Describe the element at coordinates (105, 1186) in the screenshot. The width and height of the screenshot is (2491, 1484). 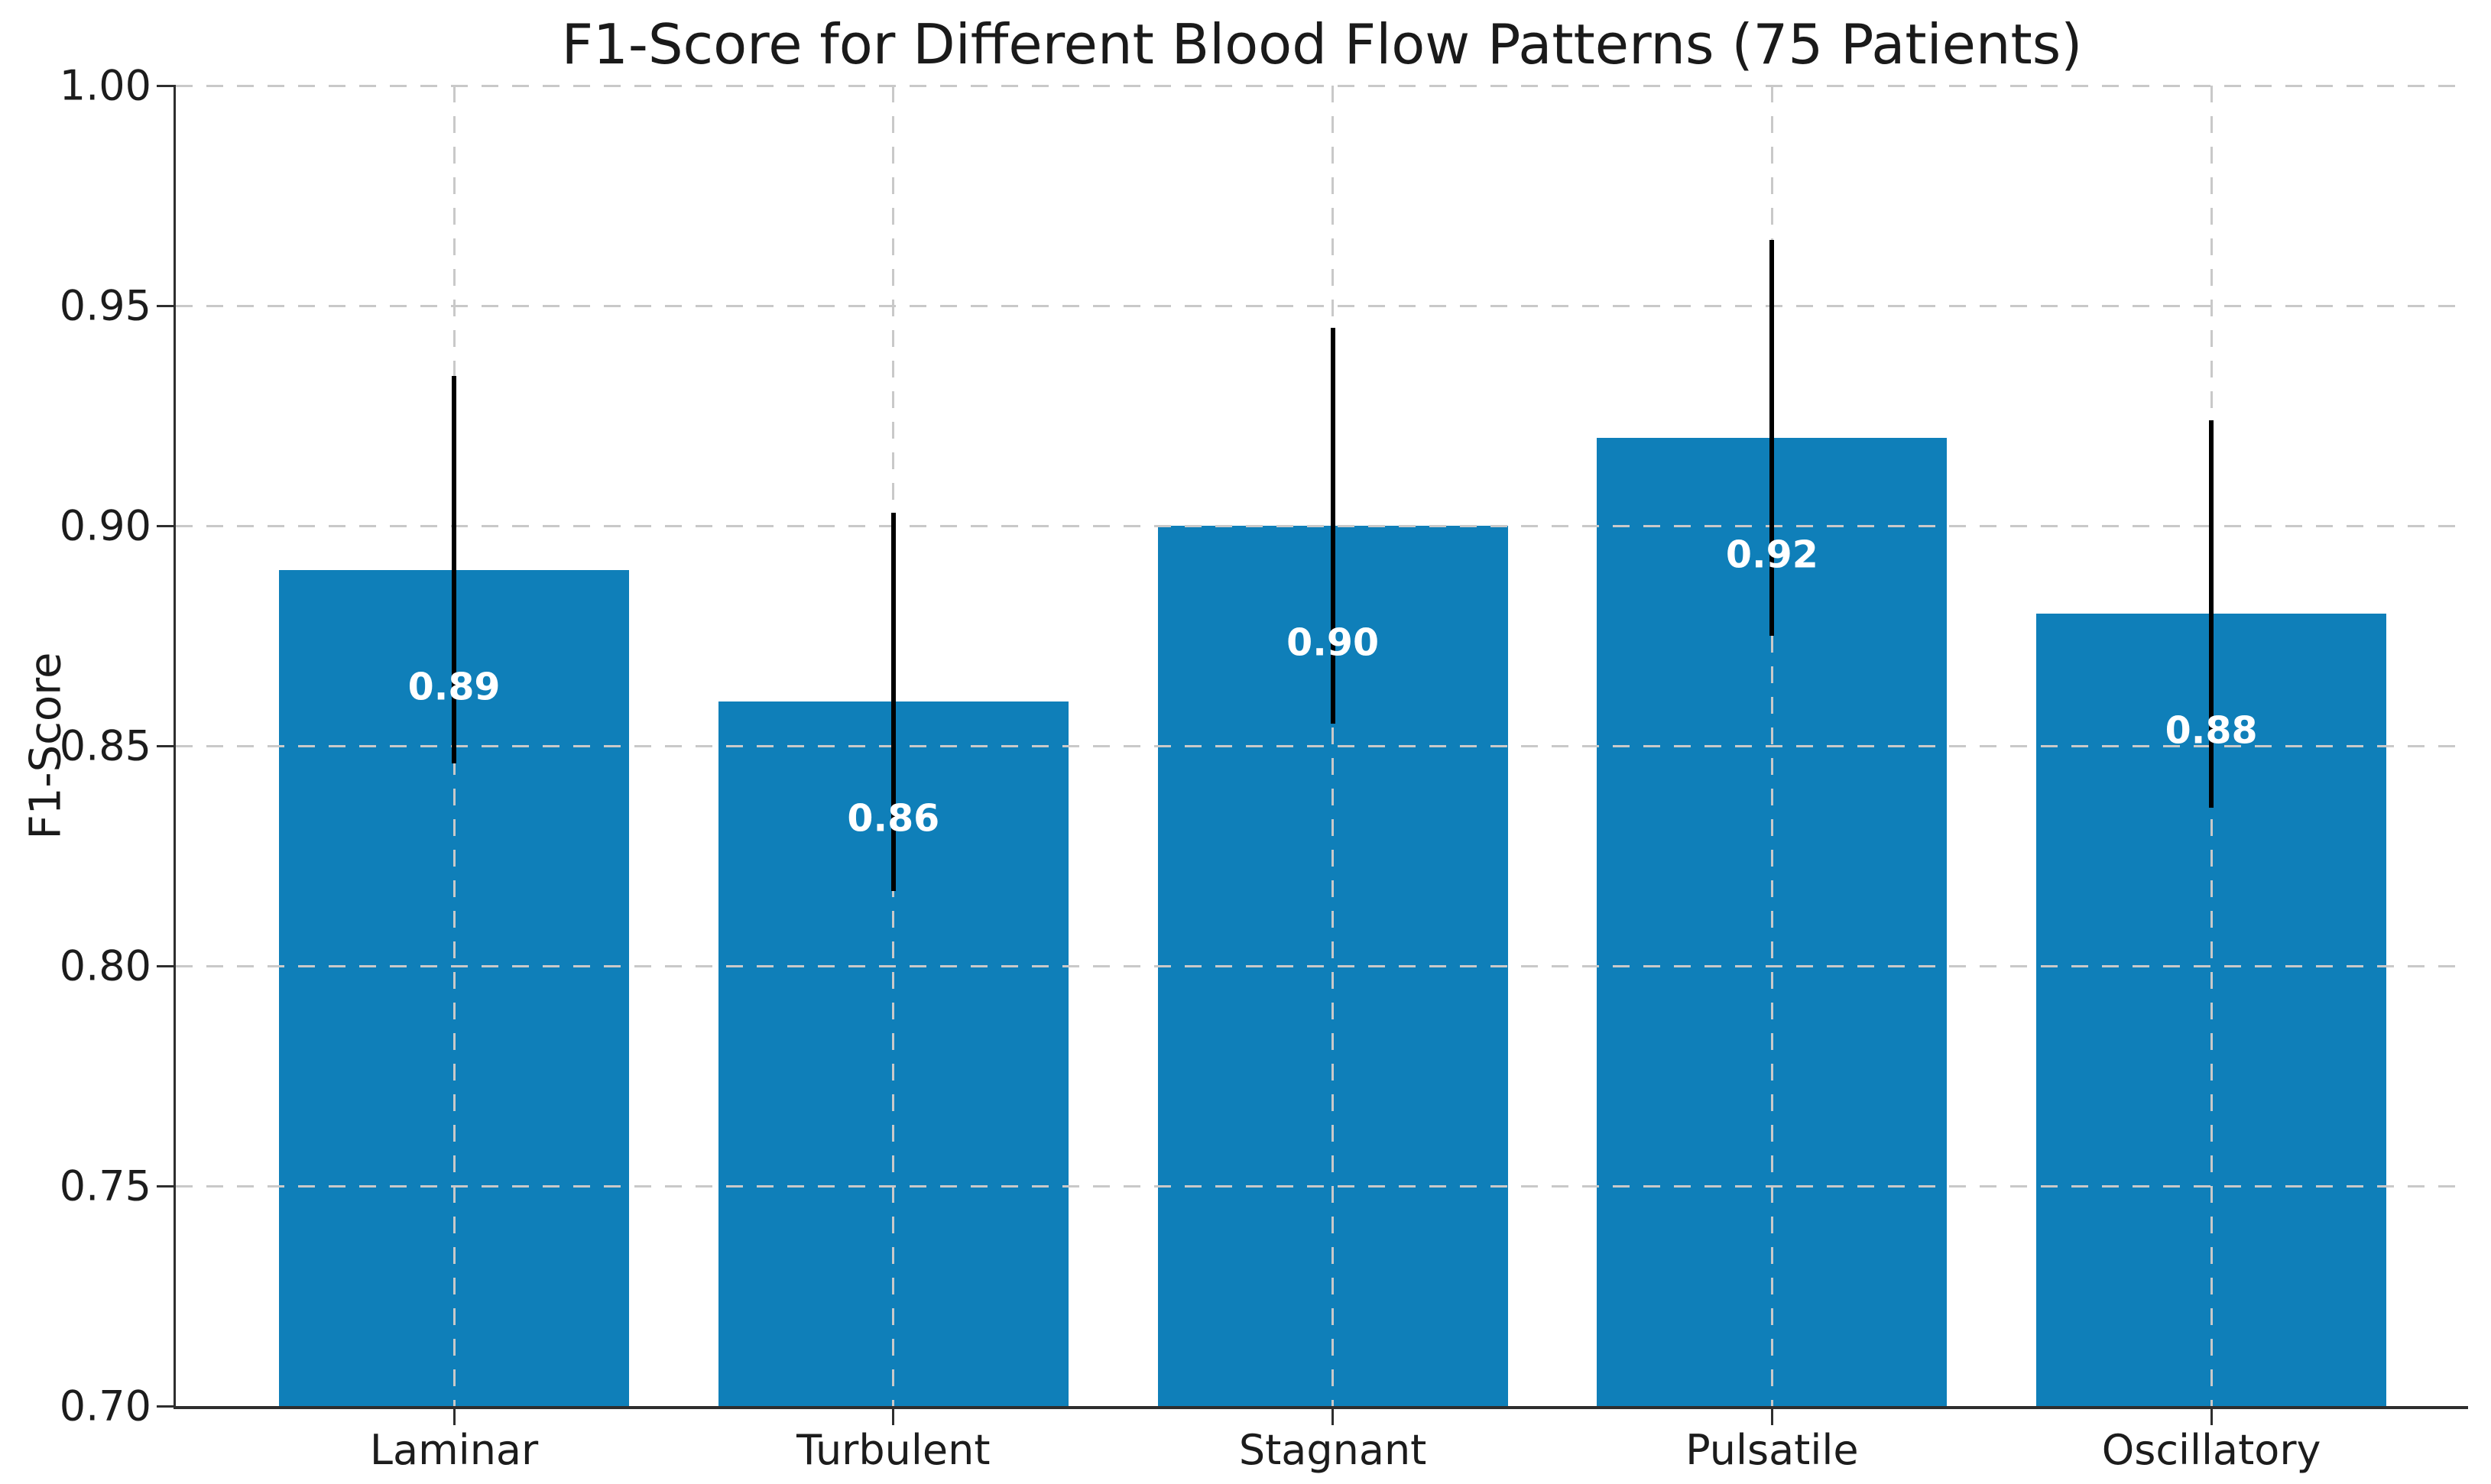
I see `y-tick-label: 0.75` at that location.